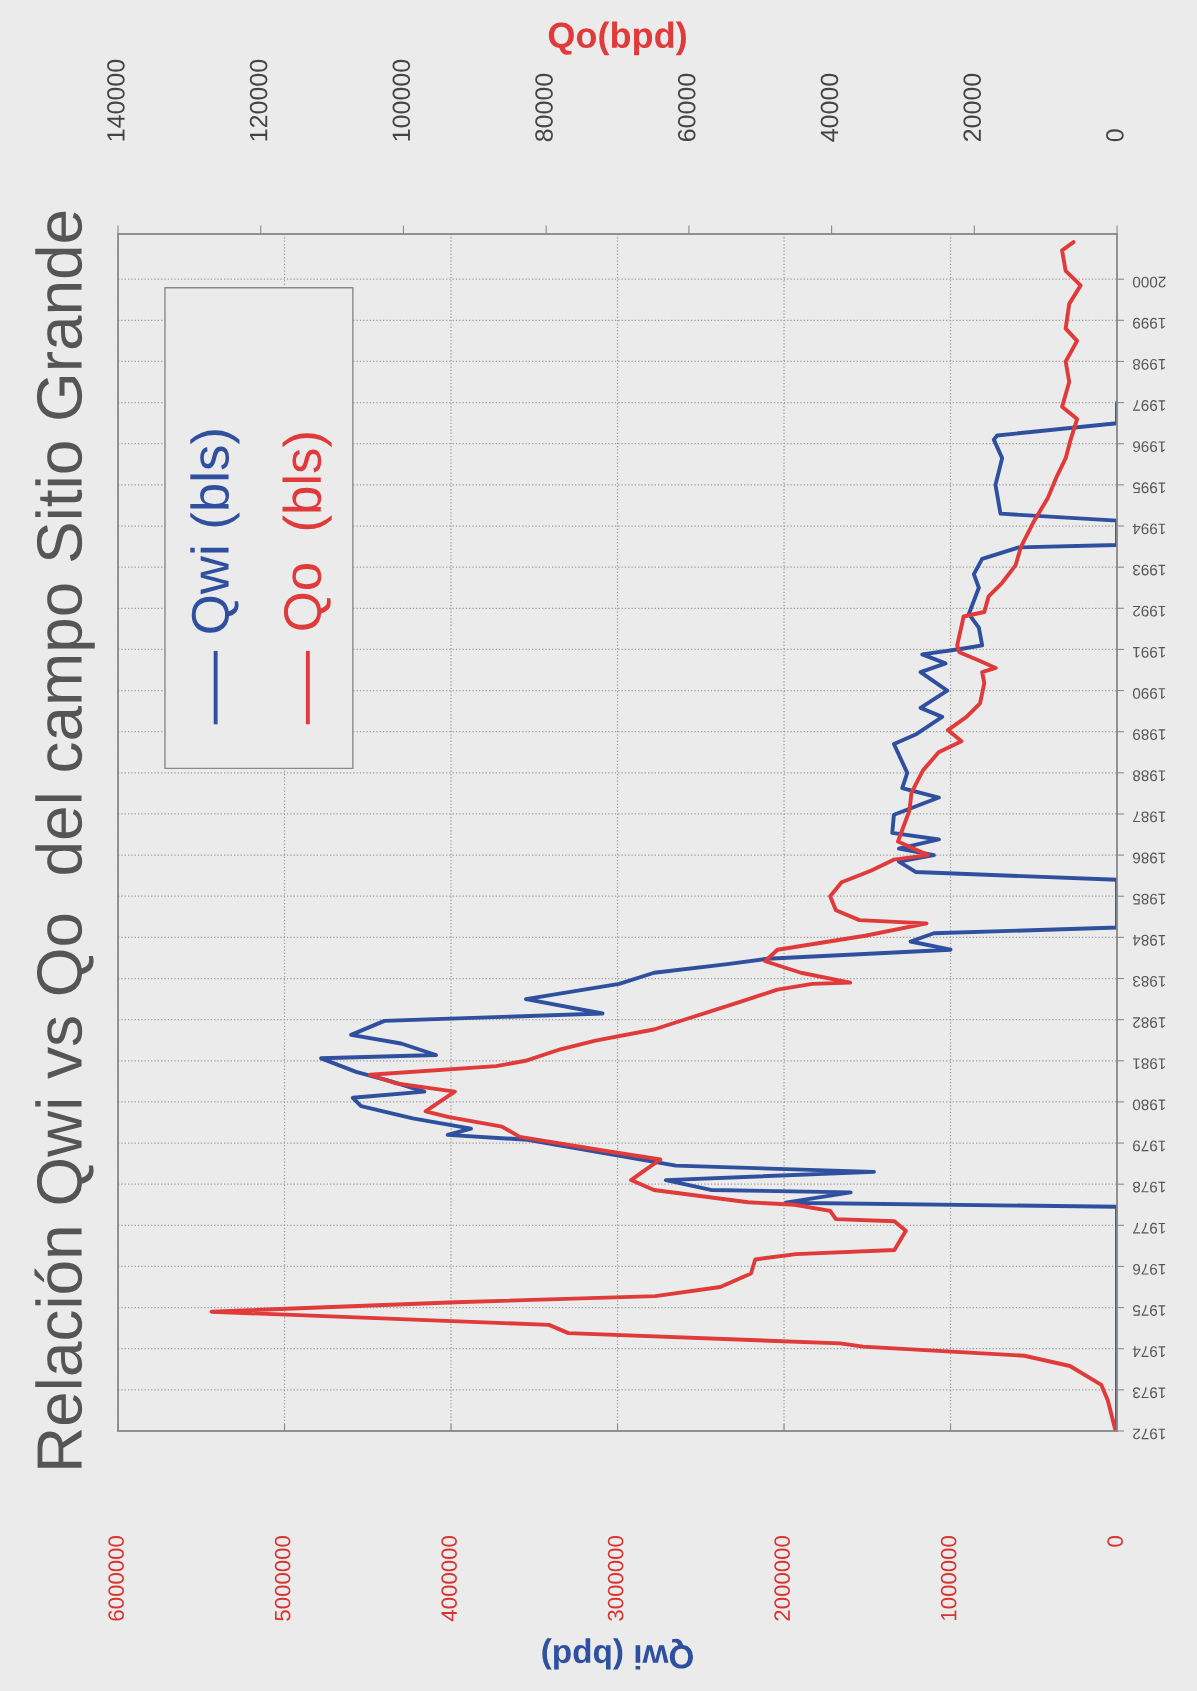 This screenshot has height=1691, width=1197. Describe the element at coordinates (1149, 817) in the screenshot. I see `y-tick-label: 1987` at that location.